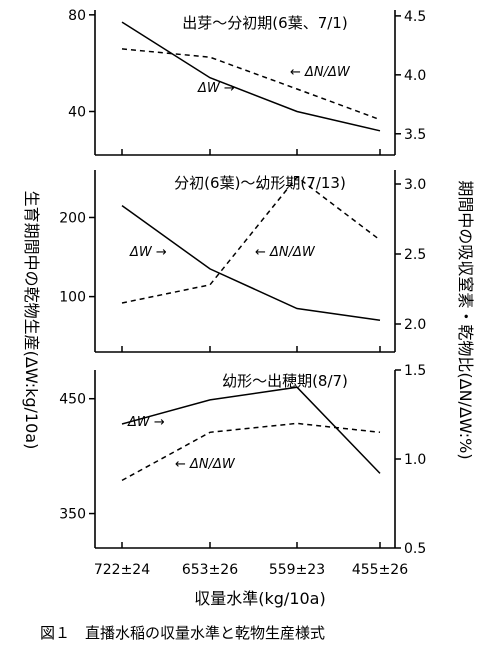  I want to click on panel-title: 分初(6葉)～幼形期(7/13), so click(260, 183).